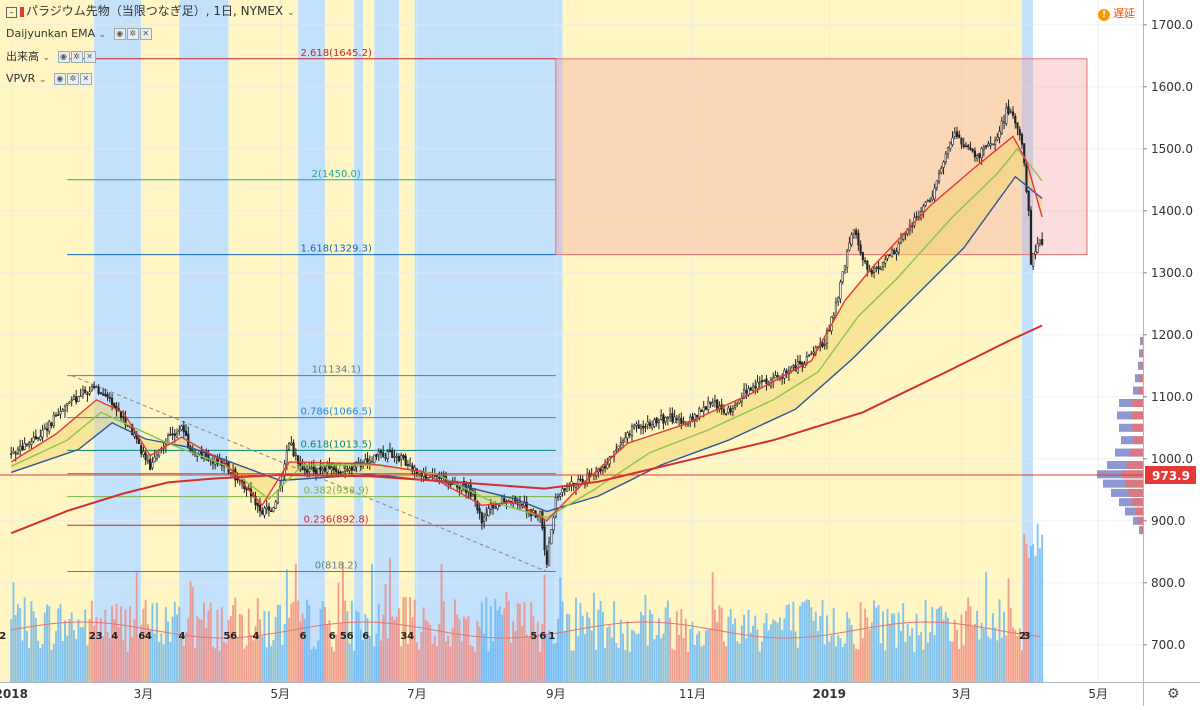 The width and height of the screenshot is (1200, 710). What do you see at coordinates (1173, 694) in the screenshot?
I see `chart-settings-icon: ⚙` at bounding box center [1173, 694].